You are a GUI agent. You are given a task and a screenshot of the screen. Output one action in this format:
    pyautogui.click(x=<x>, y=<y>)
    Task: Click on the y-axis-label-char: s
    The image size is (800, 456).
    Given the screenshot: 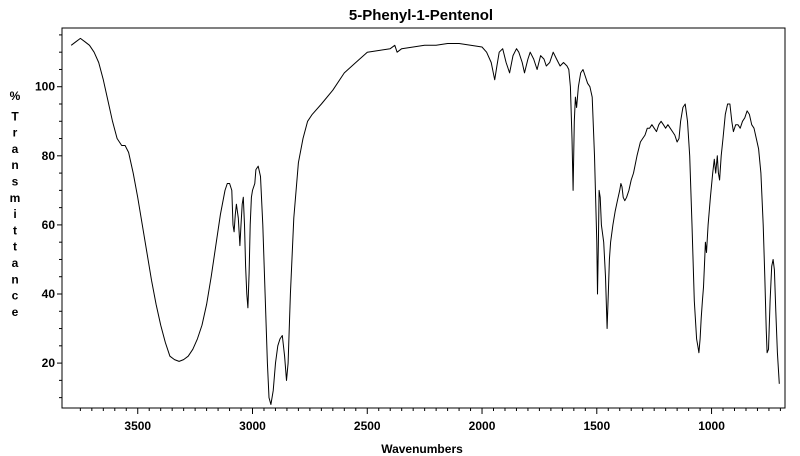 What is the action you would take?
    pyautogui.click(x=15, y=182)
    